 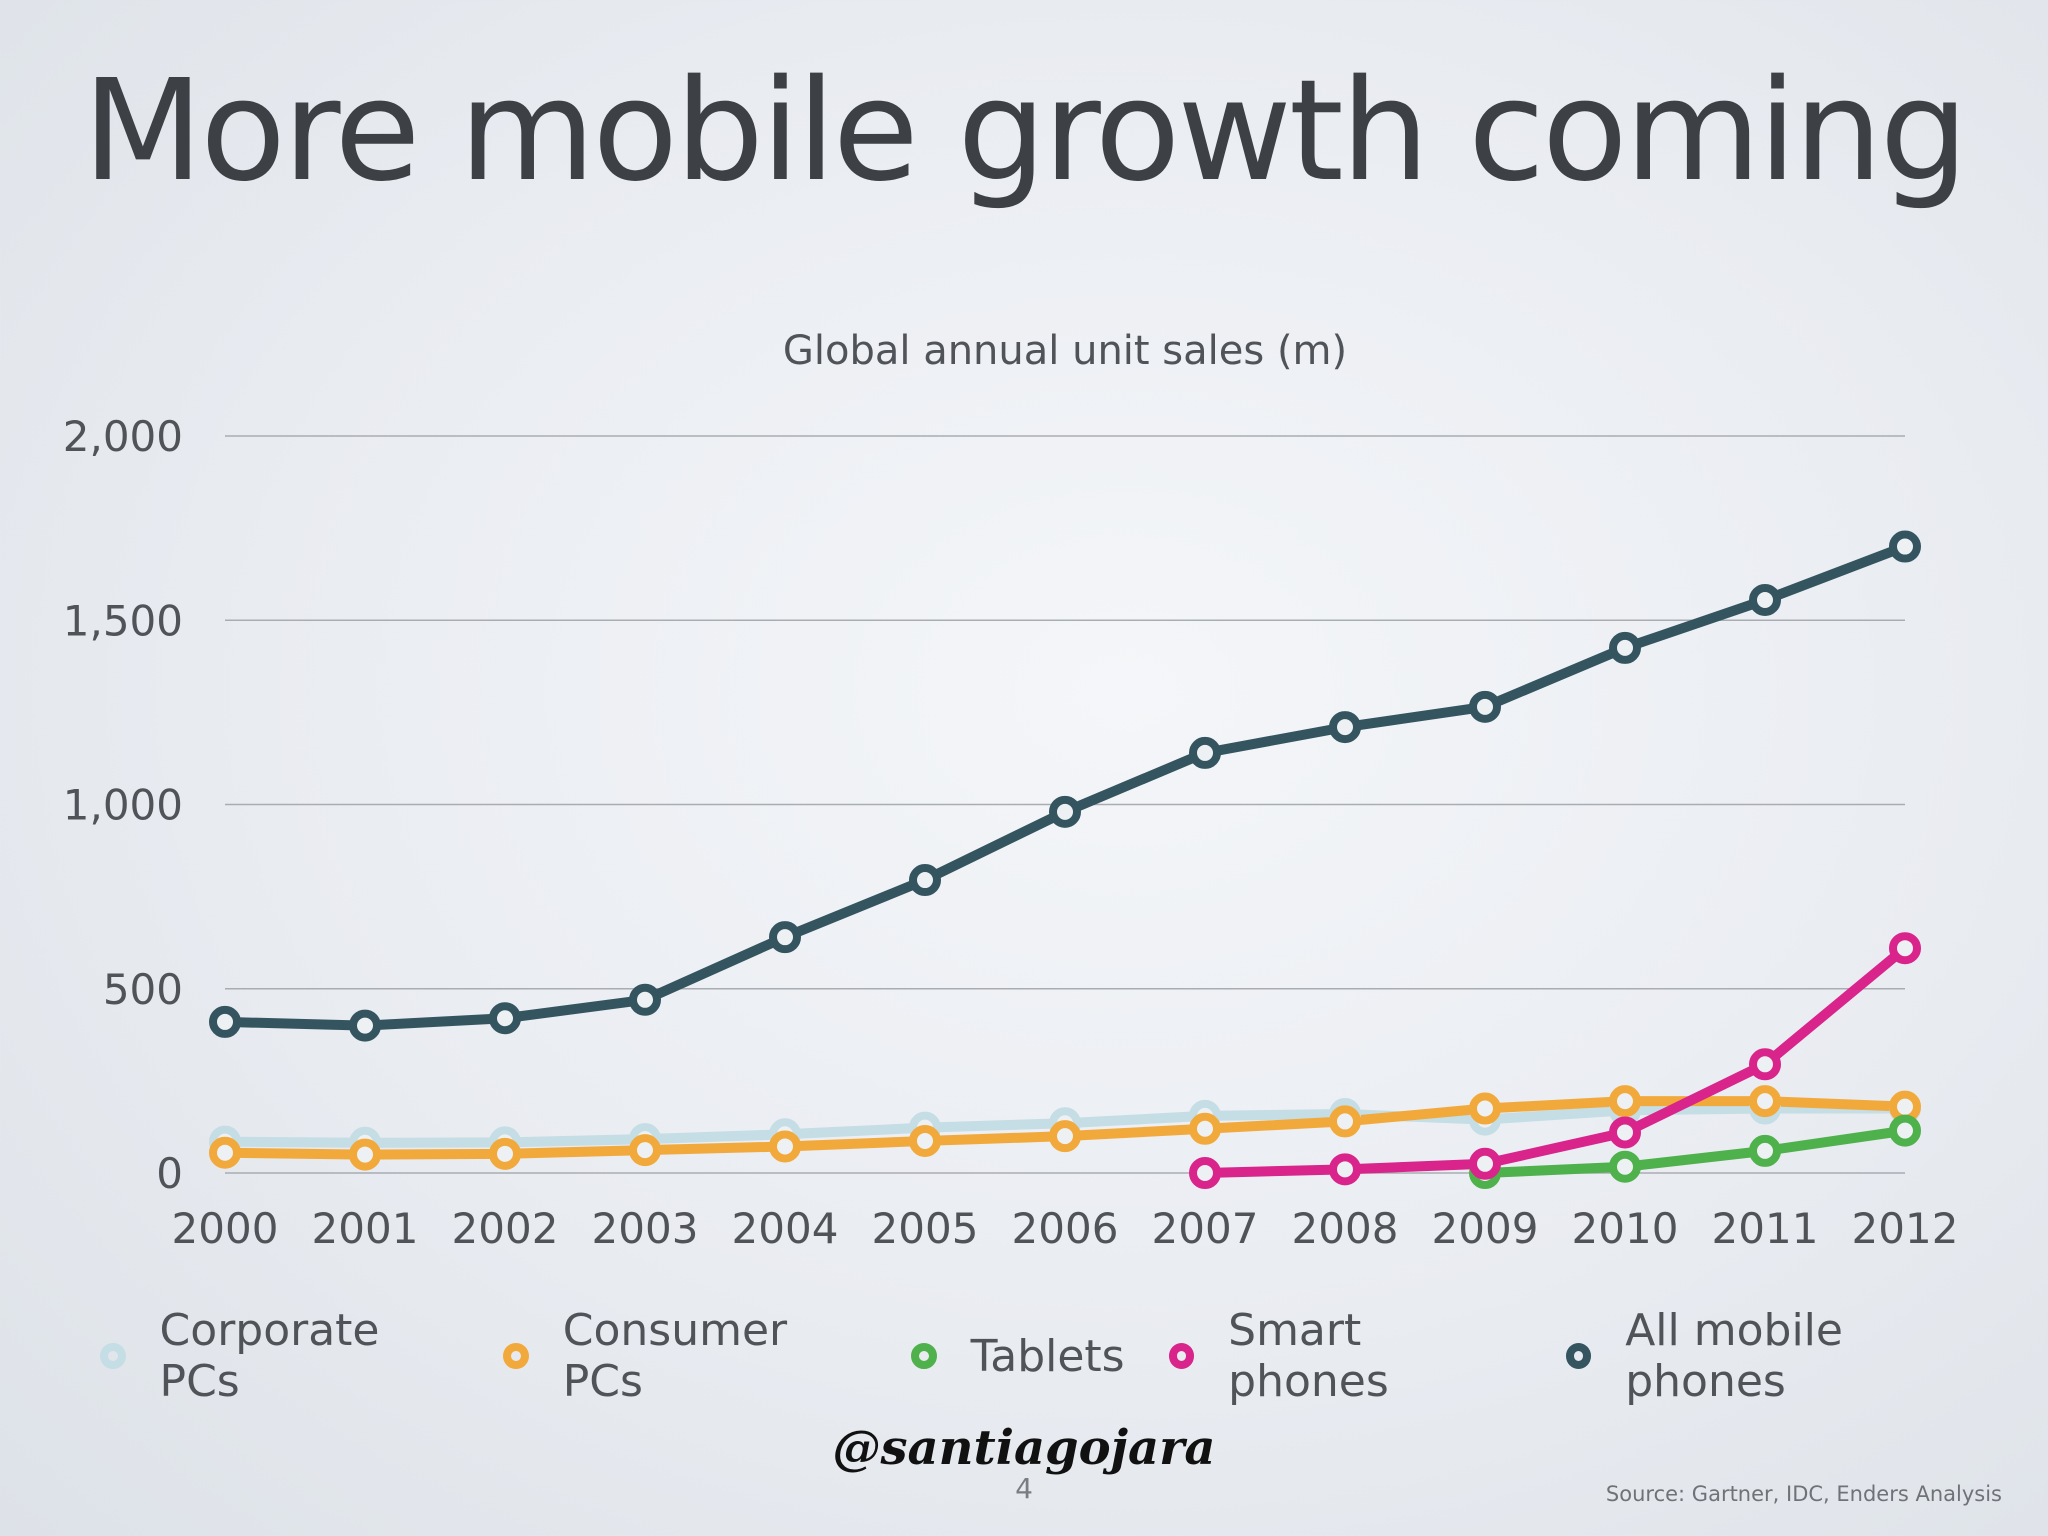 I want to click on x-tick-label: 2002, so click(x=505, y=1228).